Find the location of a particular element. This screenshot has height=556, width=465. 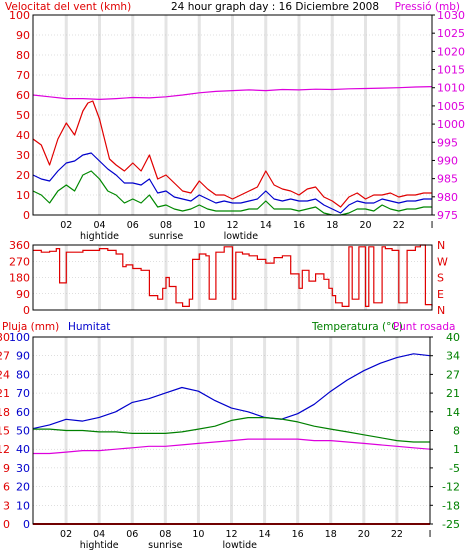

pressure-axis-title: Pressió (mb) is located at coordinates (427, 7).